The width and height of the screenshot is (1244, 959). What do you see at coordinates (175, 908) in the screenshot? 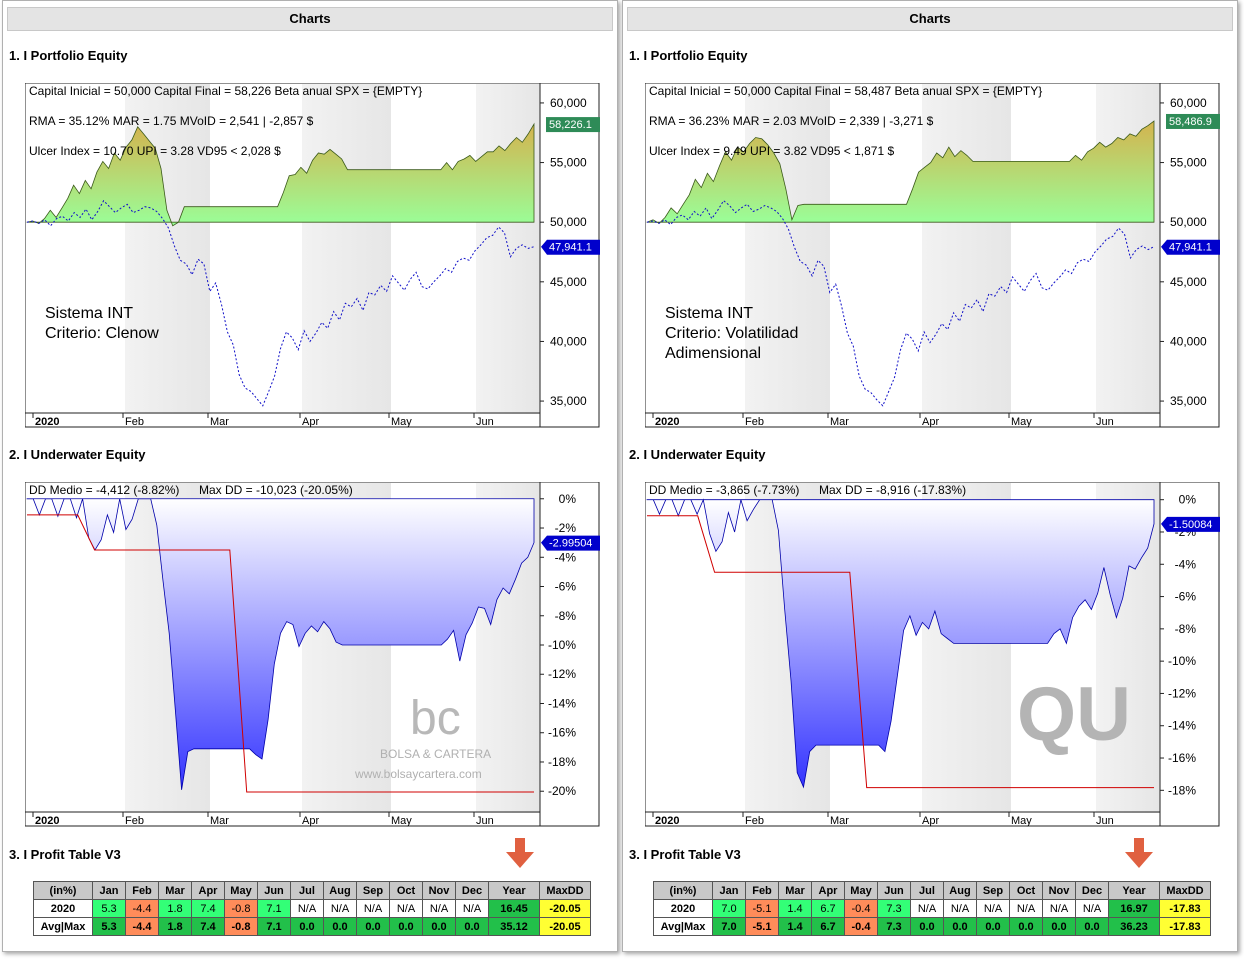
I see `table-cell: 1.8` at bounding box center [175, 908].